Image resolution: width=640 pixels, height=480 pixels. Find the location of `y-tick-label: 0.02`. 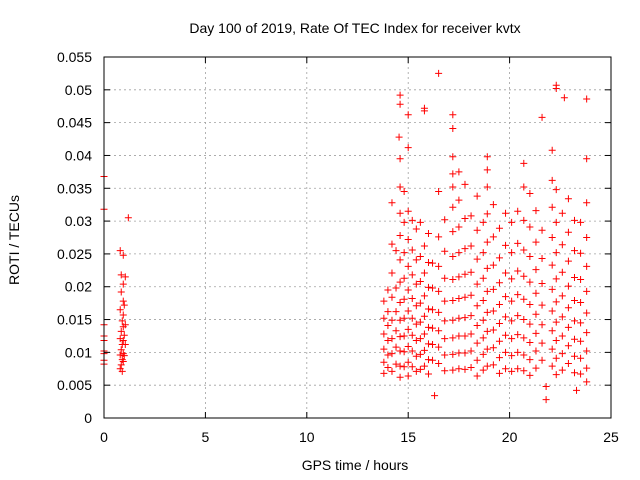

y-tick-label: 0.02 is located at coordinates (78, 287).